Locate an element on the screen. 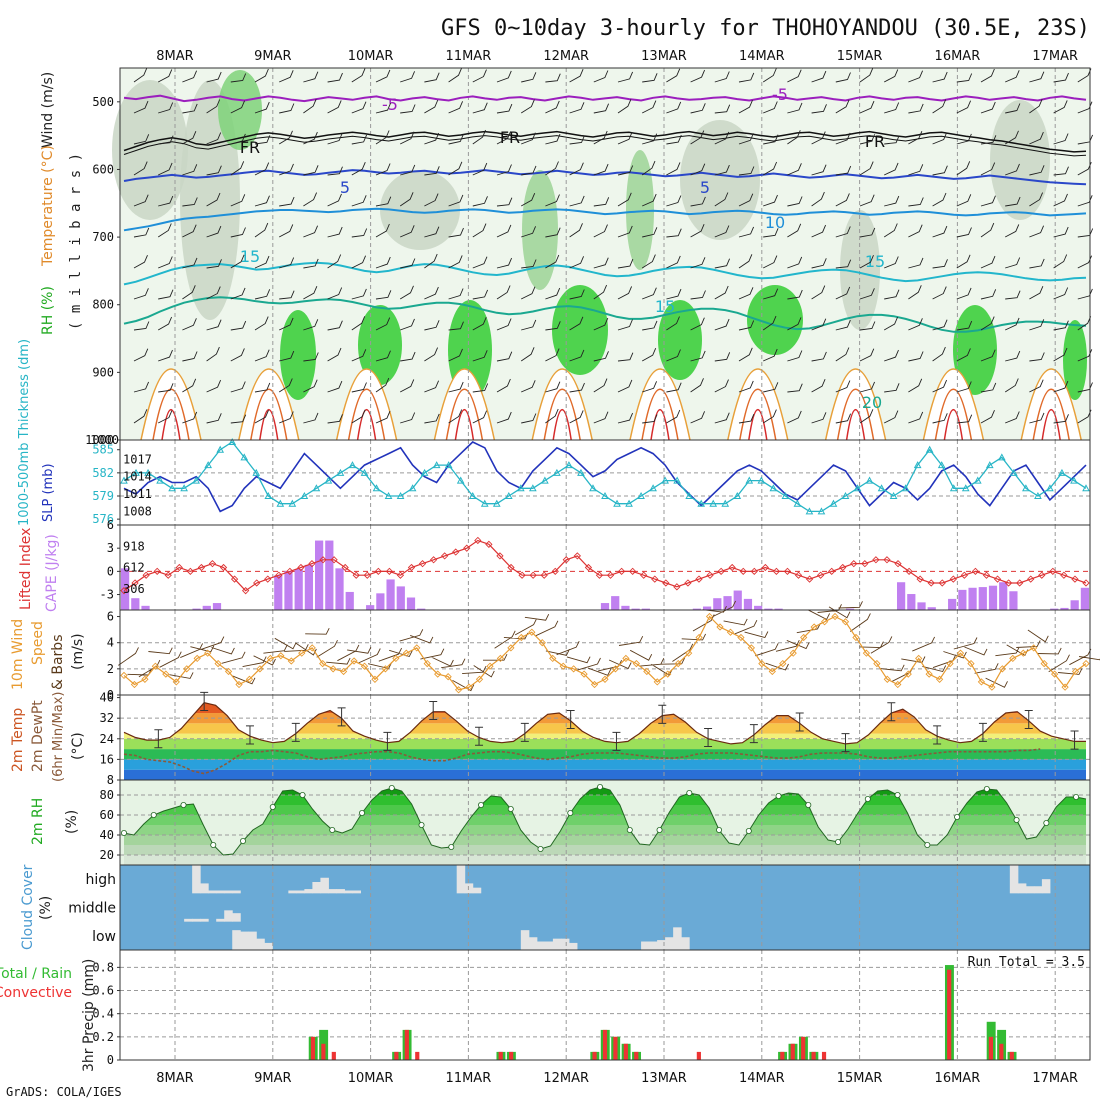  cape-left-tick: 6 is located at coordinates (110, 525).